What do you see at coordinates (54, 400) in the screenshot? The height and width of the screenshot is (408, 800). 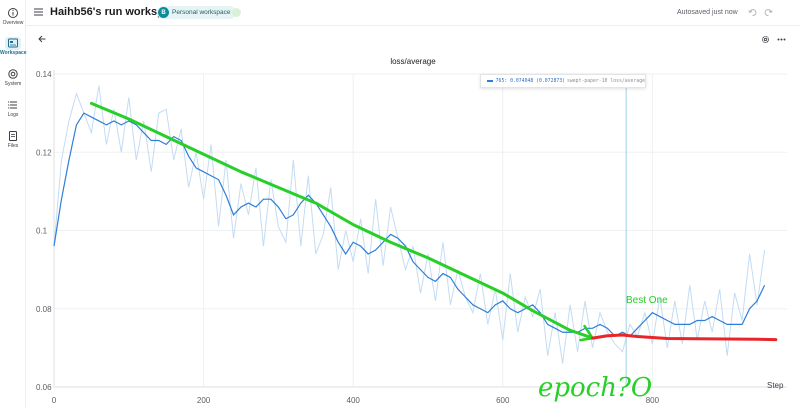 I see `x-tick-label: 0` at bounding box center [54, 400].